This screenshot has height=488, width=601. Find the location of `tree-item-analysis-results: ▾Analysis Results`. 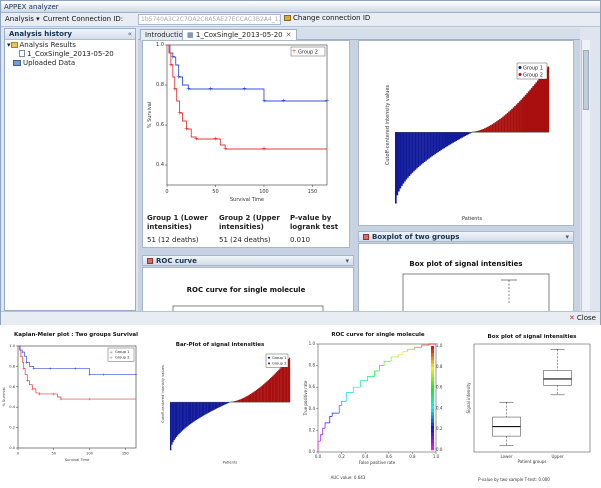

tree-item-analysis-results: ▾Analysis Results is located at coordinates (41, 45).